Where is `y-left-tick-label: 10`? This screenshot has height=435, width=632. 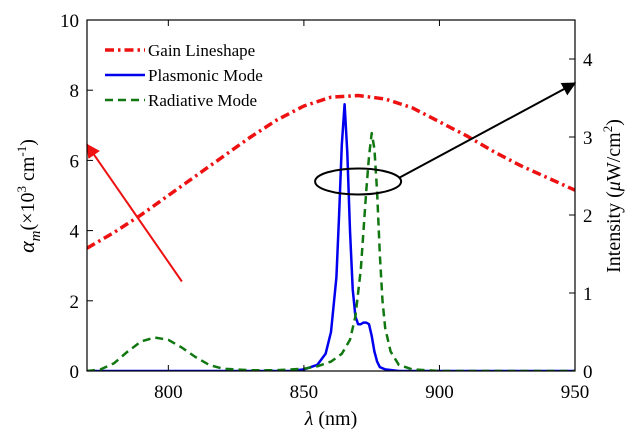
y-left-tick-label: 10 is located at coordinates (69, 21).